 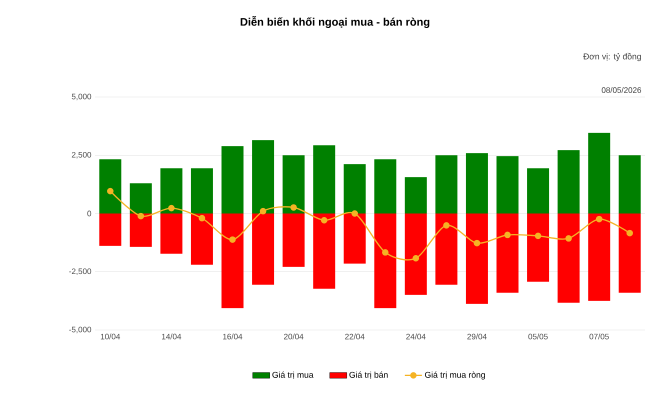 What do you see at coordinates (294, 337) in the screenshot?
I see `x-tick-label: 20/04` at bounding box center [294, 337].